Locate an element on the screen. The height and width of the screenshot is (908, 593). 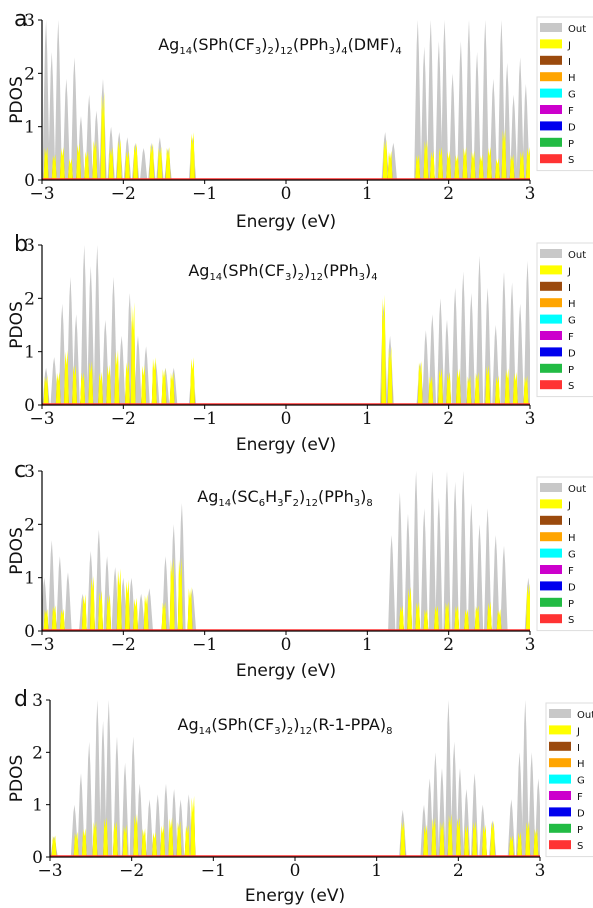
y-axis-label: PDOS is located at coordinates (17, 100).